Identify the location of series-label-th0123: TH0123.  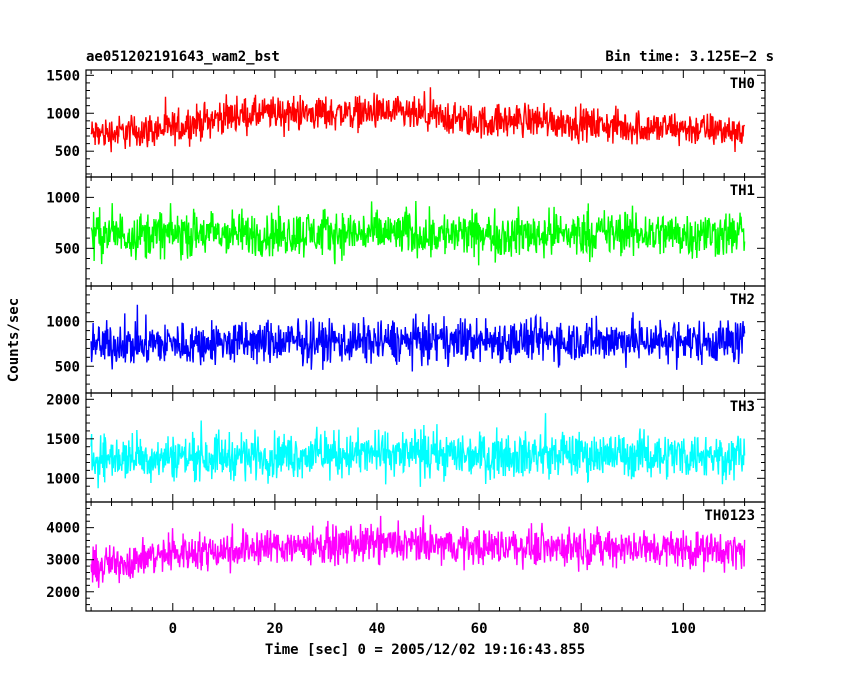
(729, 516).